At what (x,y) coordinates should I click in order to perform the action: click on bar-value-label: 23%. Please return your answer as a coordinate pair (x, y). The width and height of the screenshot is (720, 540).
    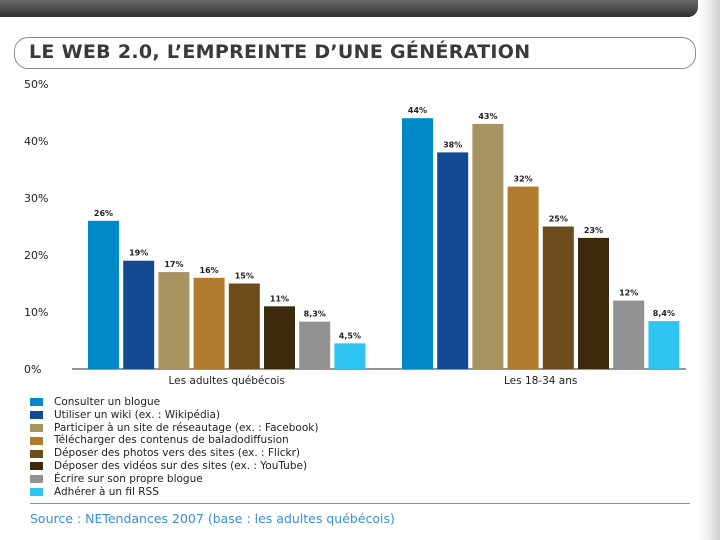
    Looking at the image, I should click on (593, 230).